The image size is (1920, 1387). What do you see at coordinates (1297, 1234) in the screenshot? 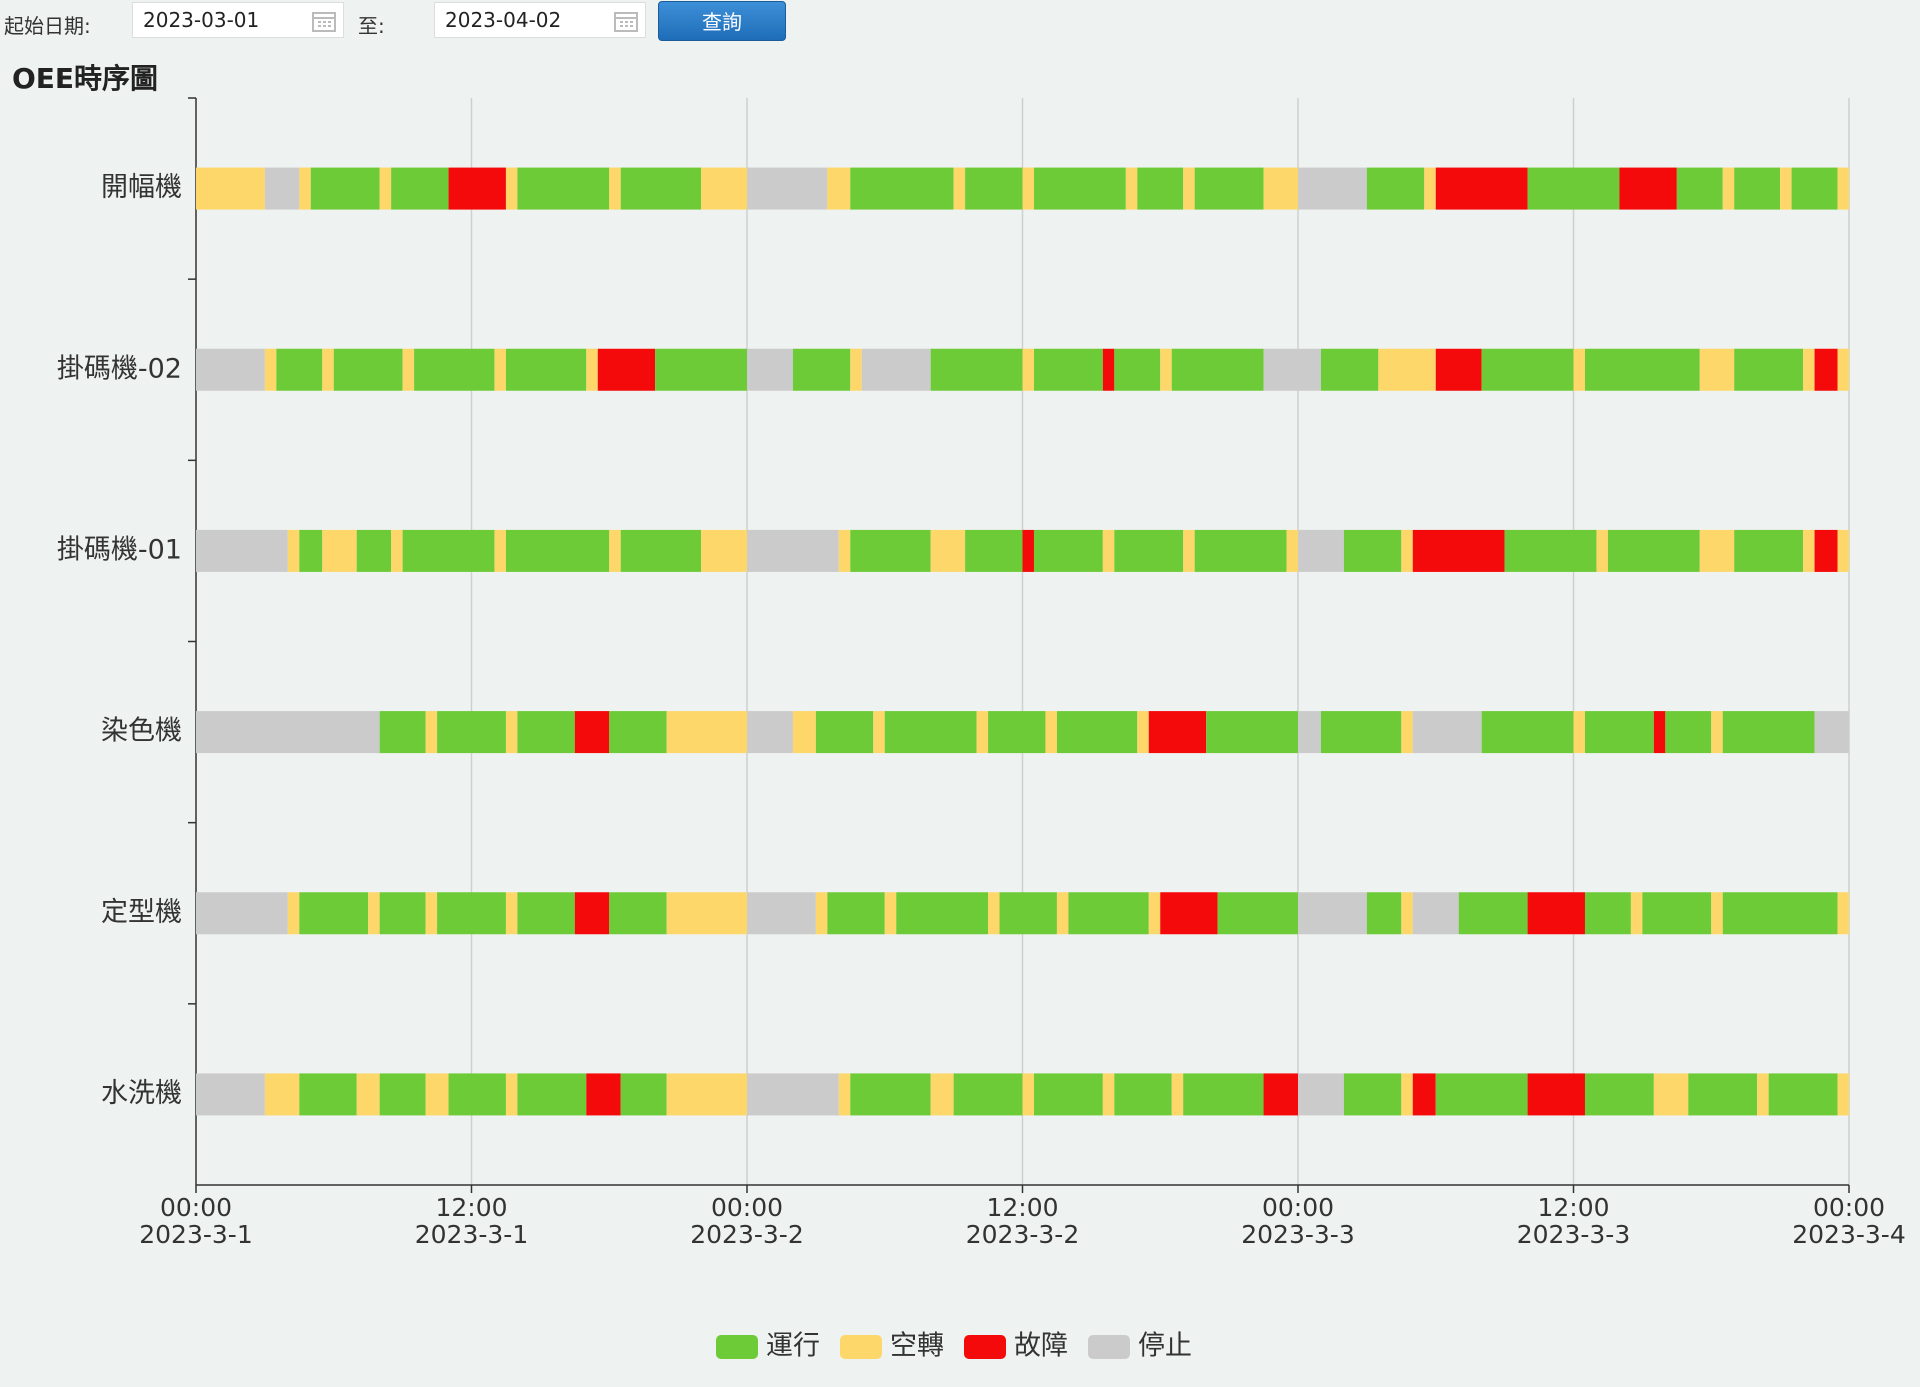
I see `x-tick-date: 2023-3-3` at bounding box center [1297, 1234].